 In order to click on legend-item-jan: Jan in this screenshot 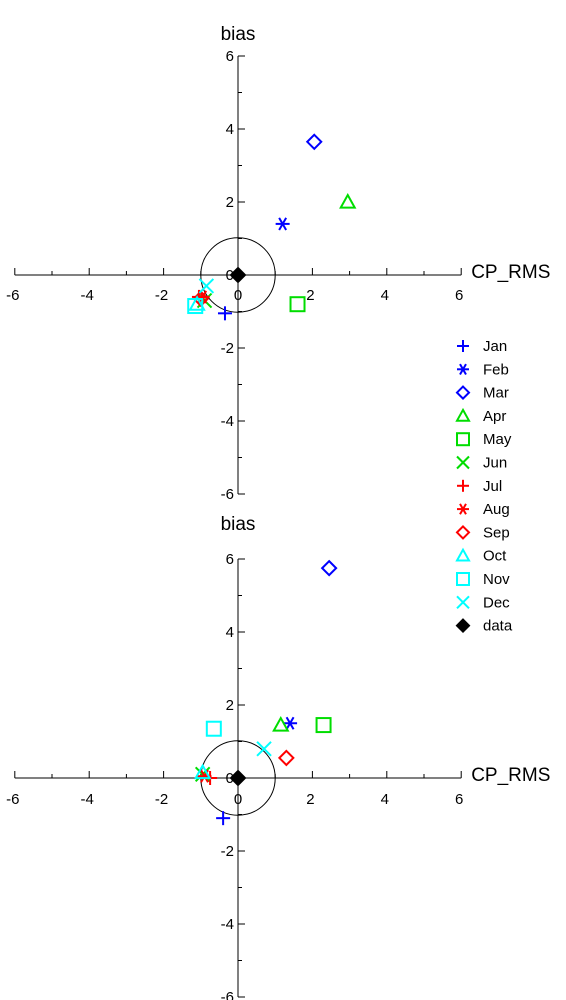, I will do `click(482, 346)`.